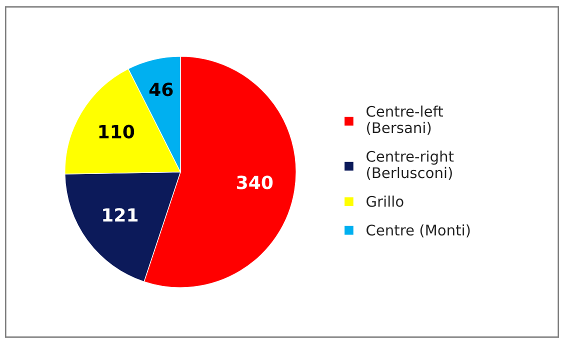 Image resolution: width=564 pixels, height=344 pixels. I want to click on data-label: 46, so click(161, 89).